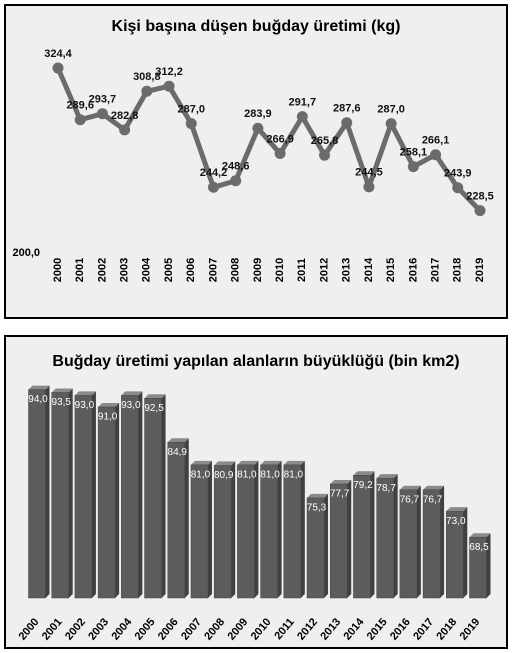 Image resolution: width=512 pixels, height=653 pixels. What do you see at coordinates (302, 270) in the screenshot?
I see `x-tick-label: 2011` at bounding box center [302, 270].